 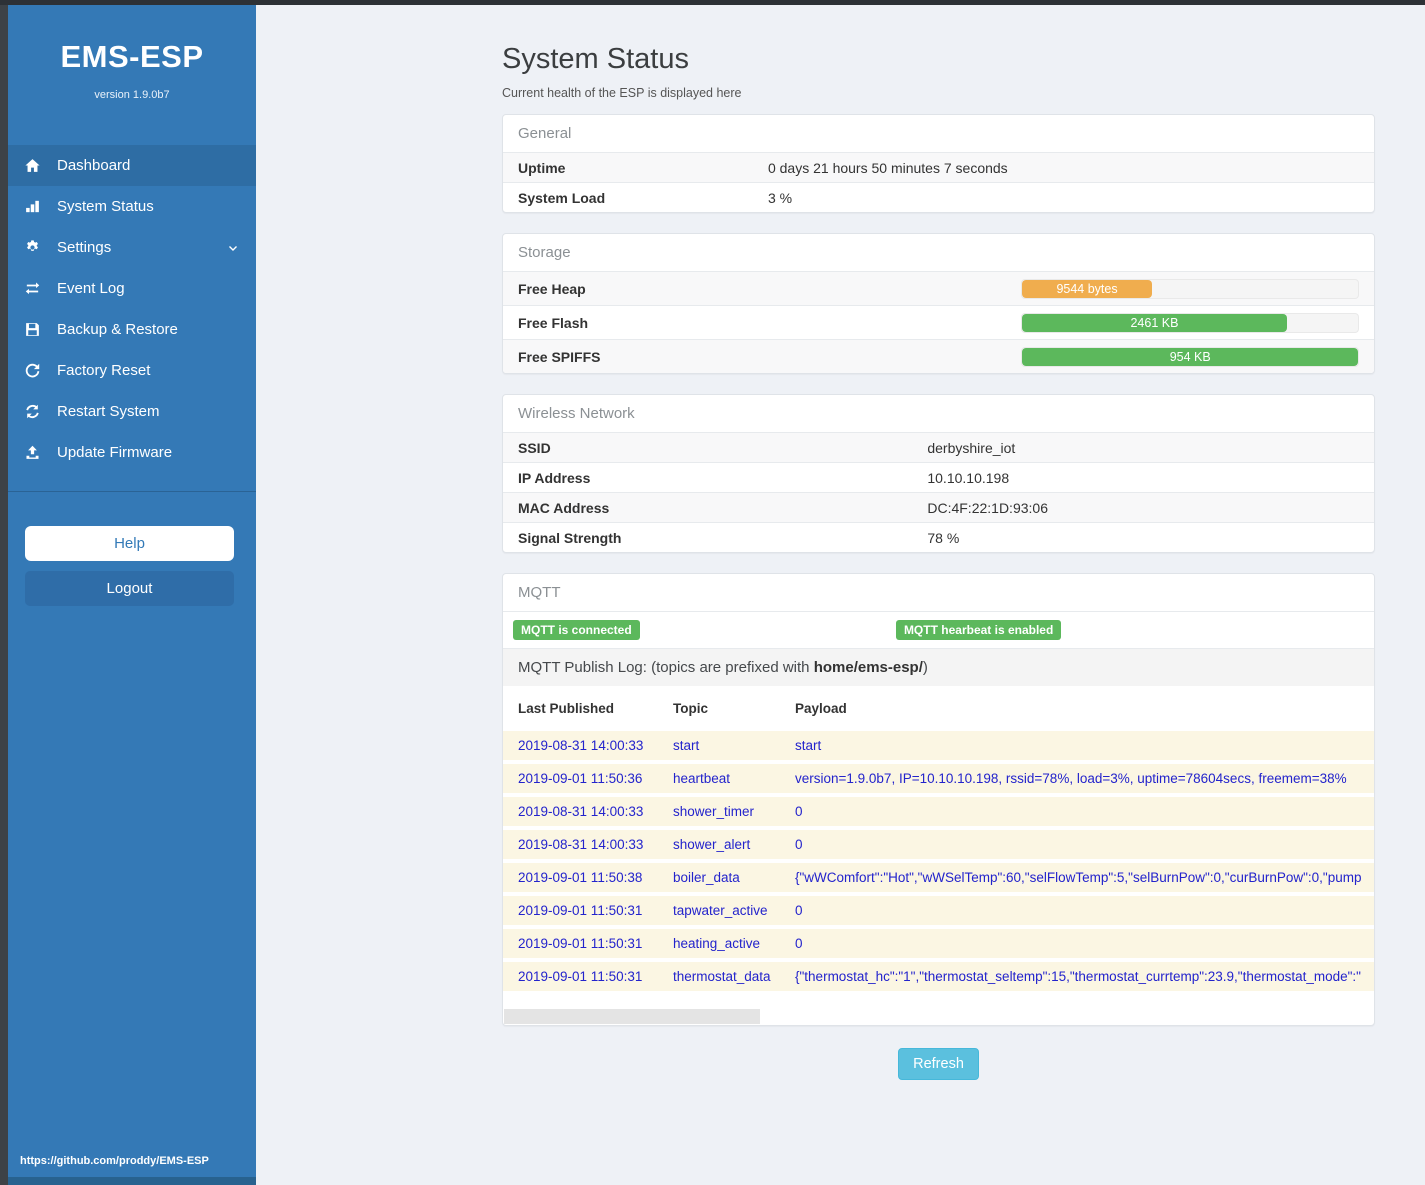 I want to click on log-row: 2019-09-01 11:50:31 heating_active 0, so click(x=938, y=943).